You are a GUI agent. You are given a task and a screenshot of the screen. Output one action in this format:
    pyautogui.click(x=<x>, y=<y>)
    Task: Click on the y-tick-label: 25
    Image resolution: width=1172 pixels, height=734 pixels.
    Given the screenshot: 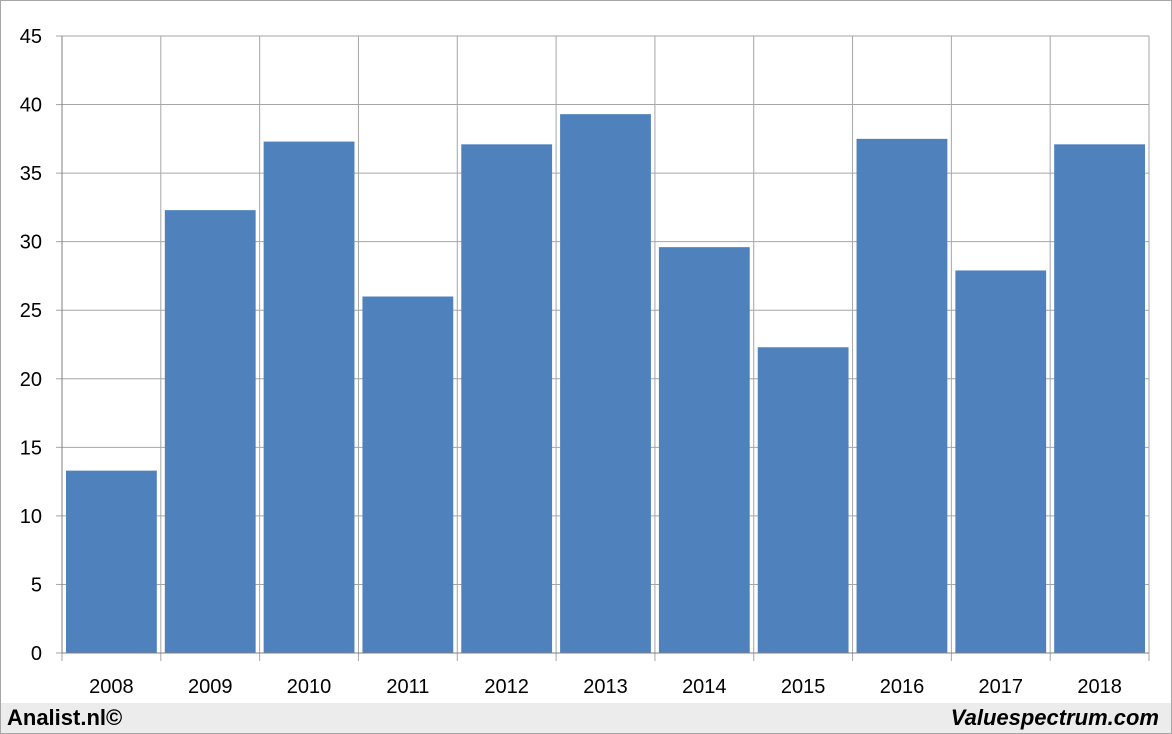 What is the action you would take?
    pyautogui.click(x=31, y=311)
    